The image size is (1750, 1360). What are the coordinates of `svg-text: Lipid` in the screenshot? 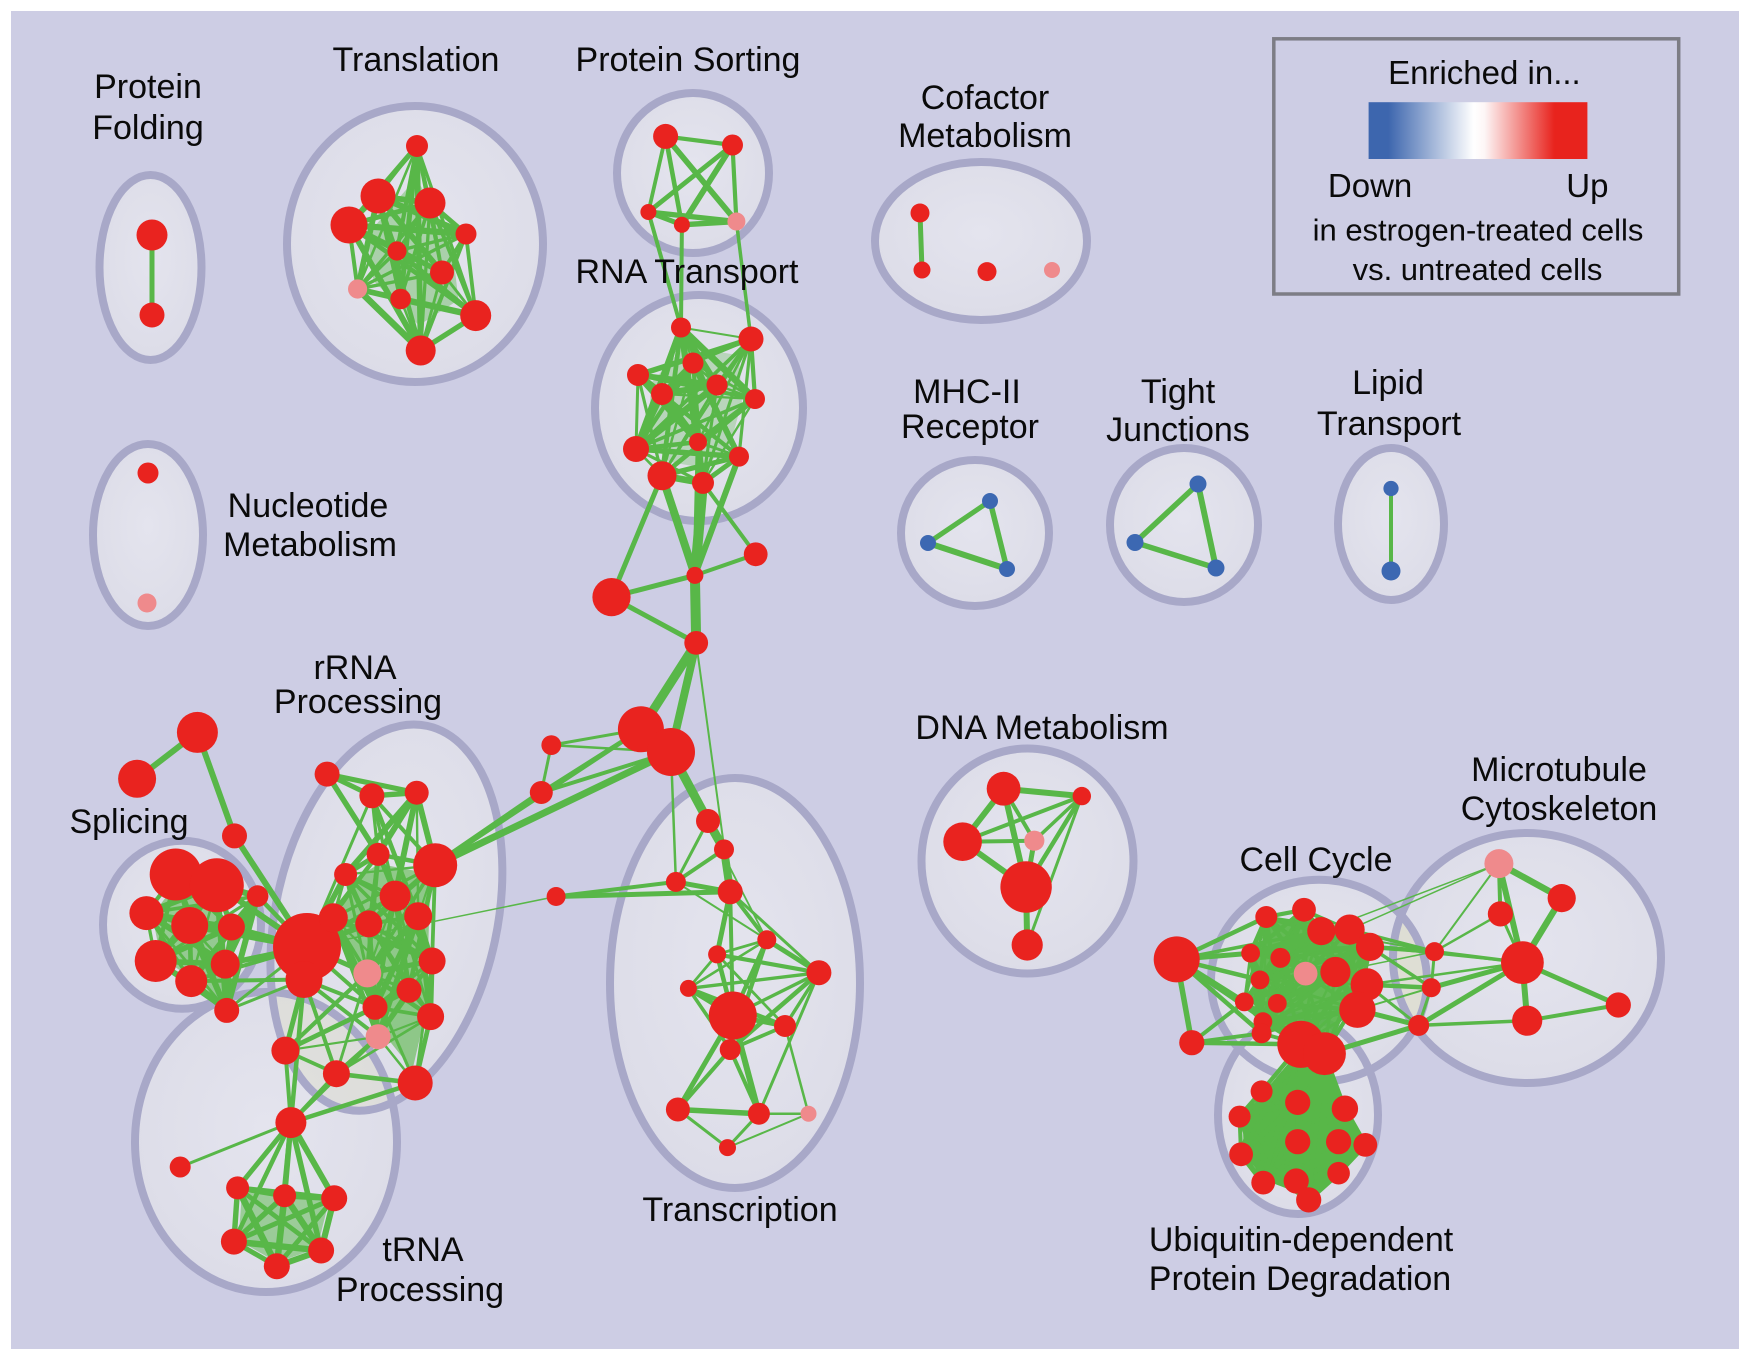 It's located at (1388, 383).